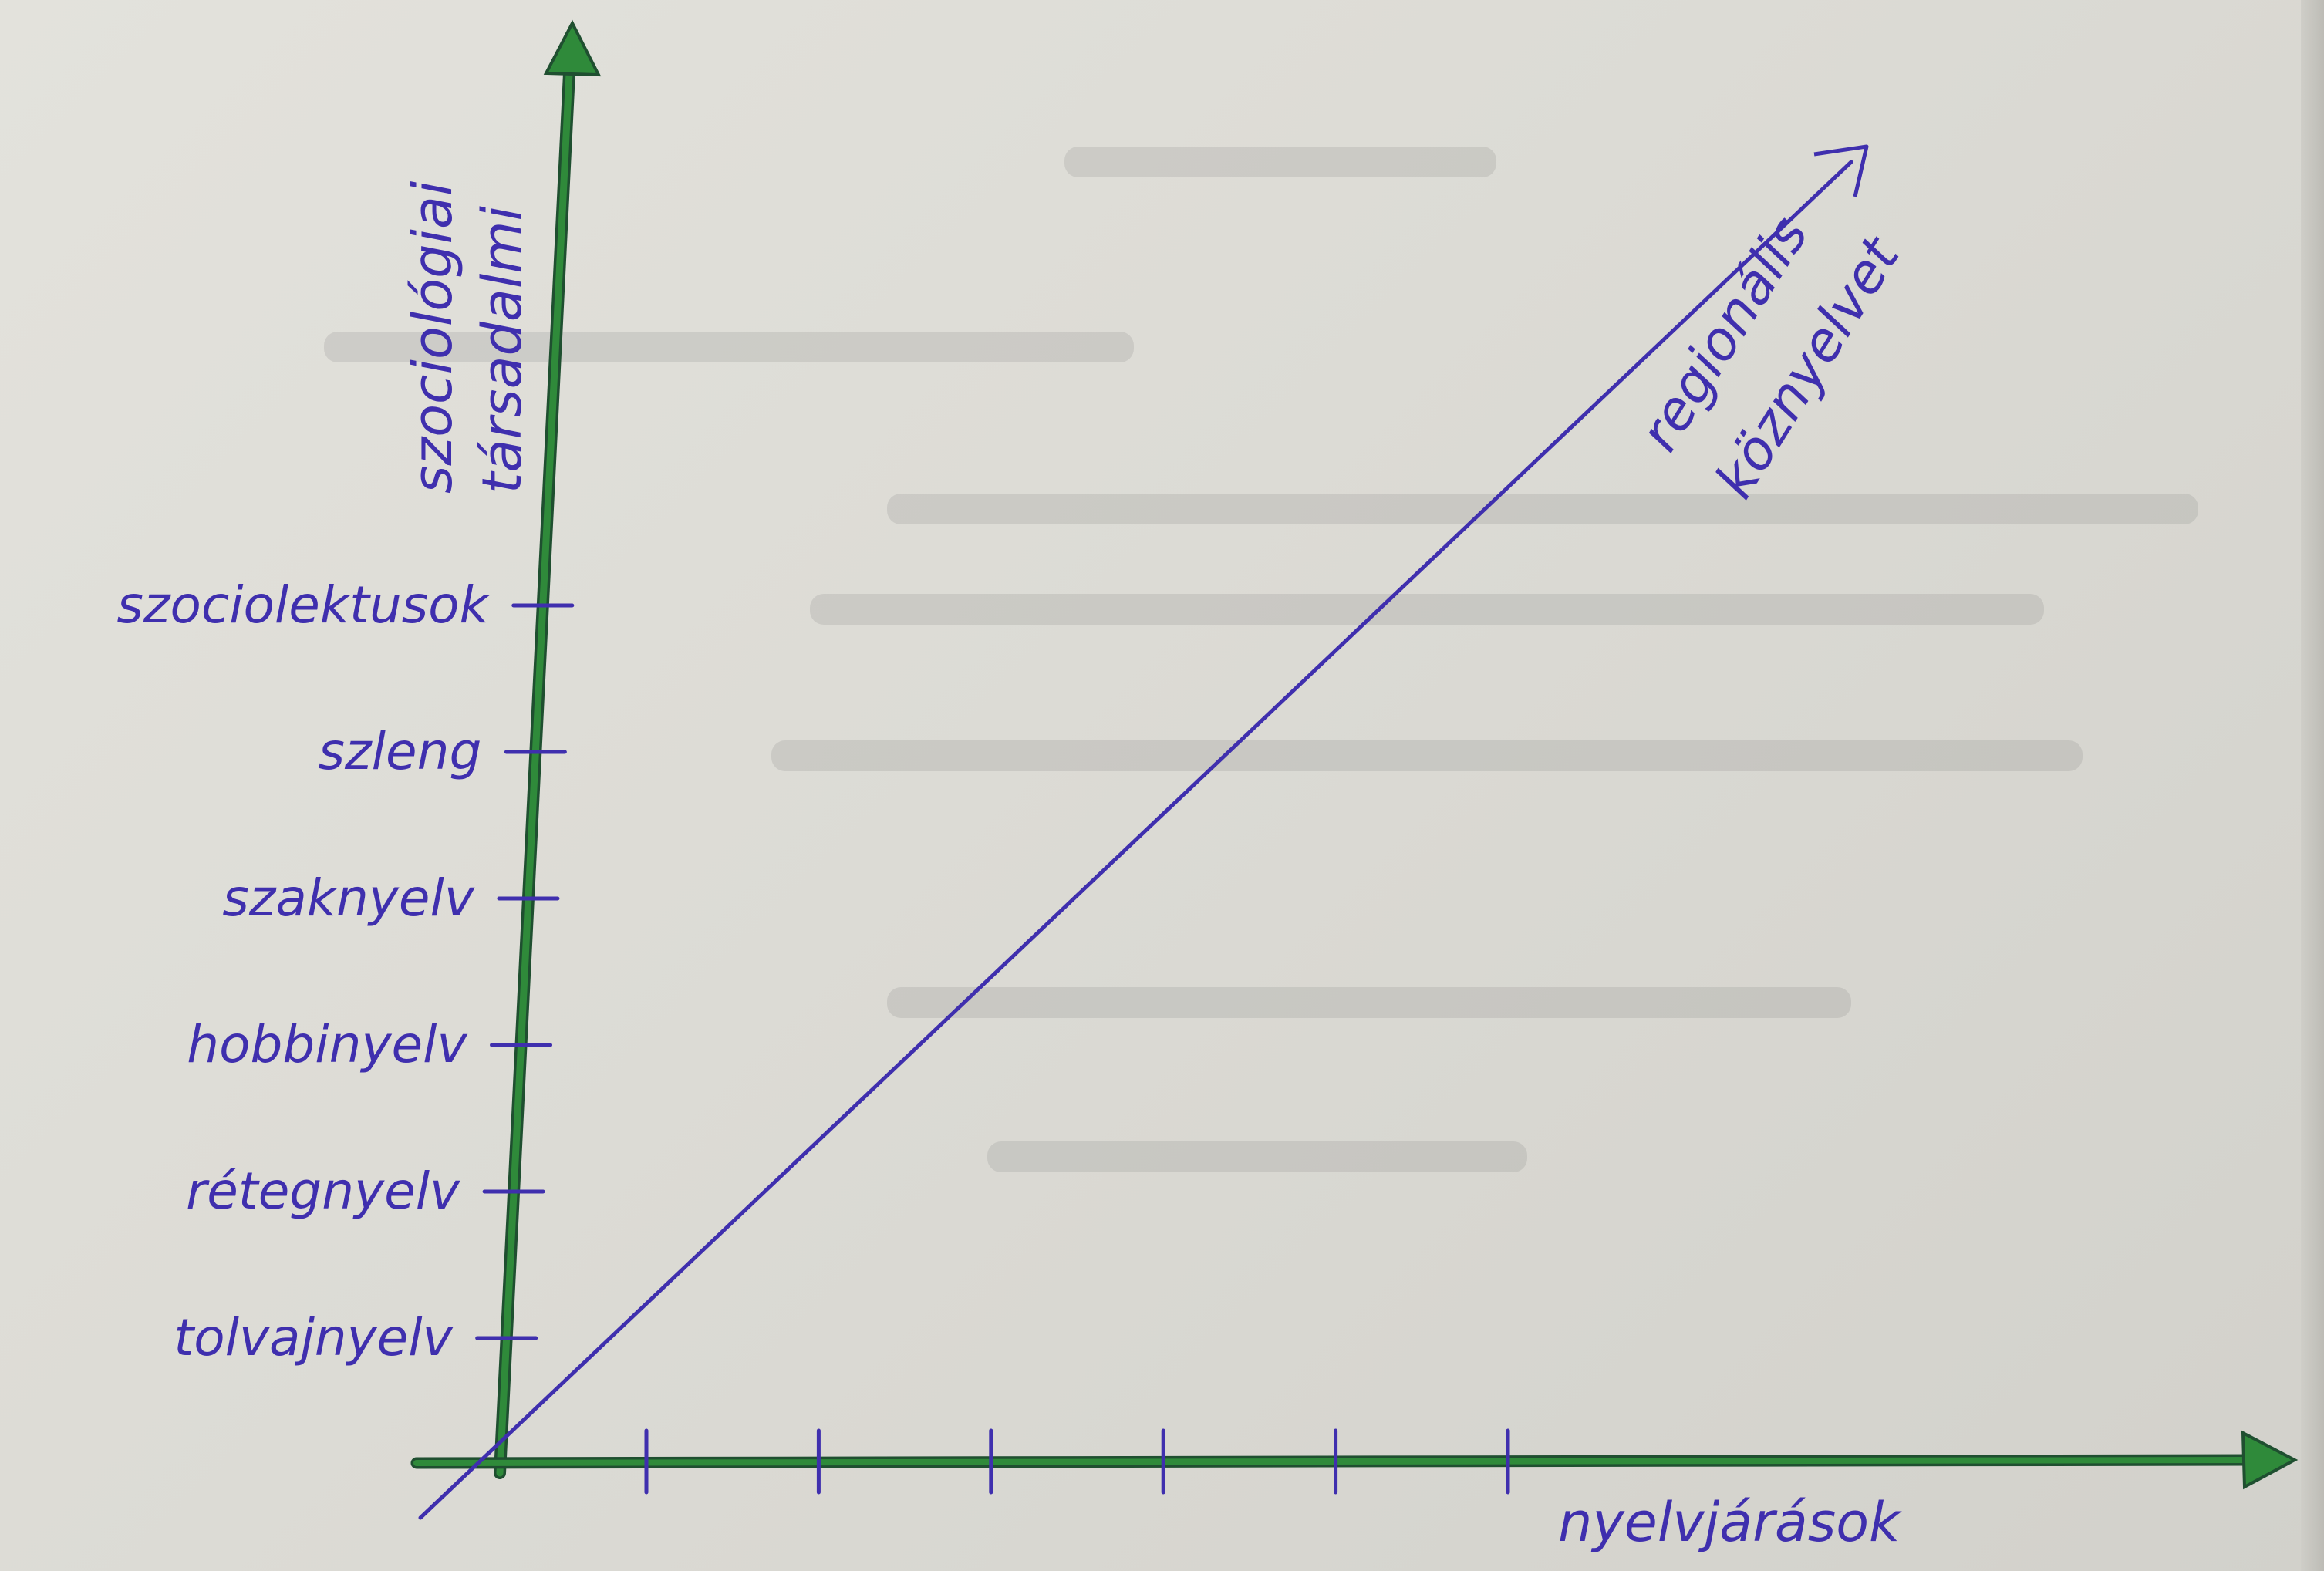 The height and width of the screenshot is (1571, 2324). I want to click on x-axis, so click(1354, 1460).